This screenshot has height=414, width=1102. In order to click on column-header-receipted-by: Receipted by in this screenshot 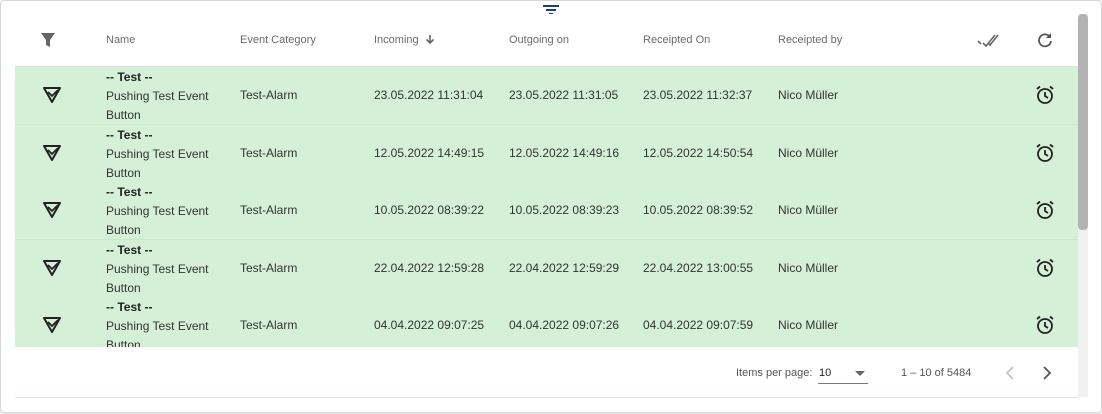, I will do `click(810, 40)`.